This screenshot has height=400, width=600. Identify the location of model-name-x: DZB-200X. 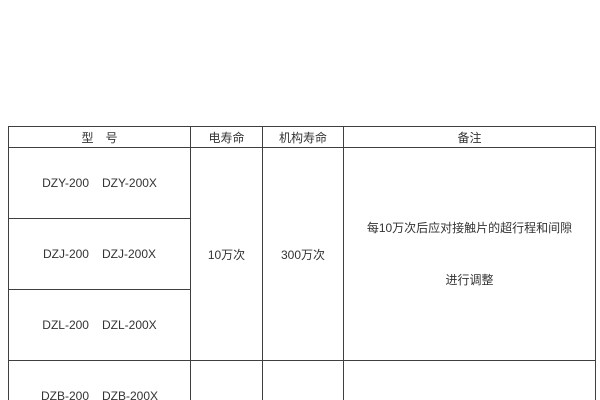
(130, 394).